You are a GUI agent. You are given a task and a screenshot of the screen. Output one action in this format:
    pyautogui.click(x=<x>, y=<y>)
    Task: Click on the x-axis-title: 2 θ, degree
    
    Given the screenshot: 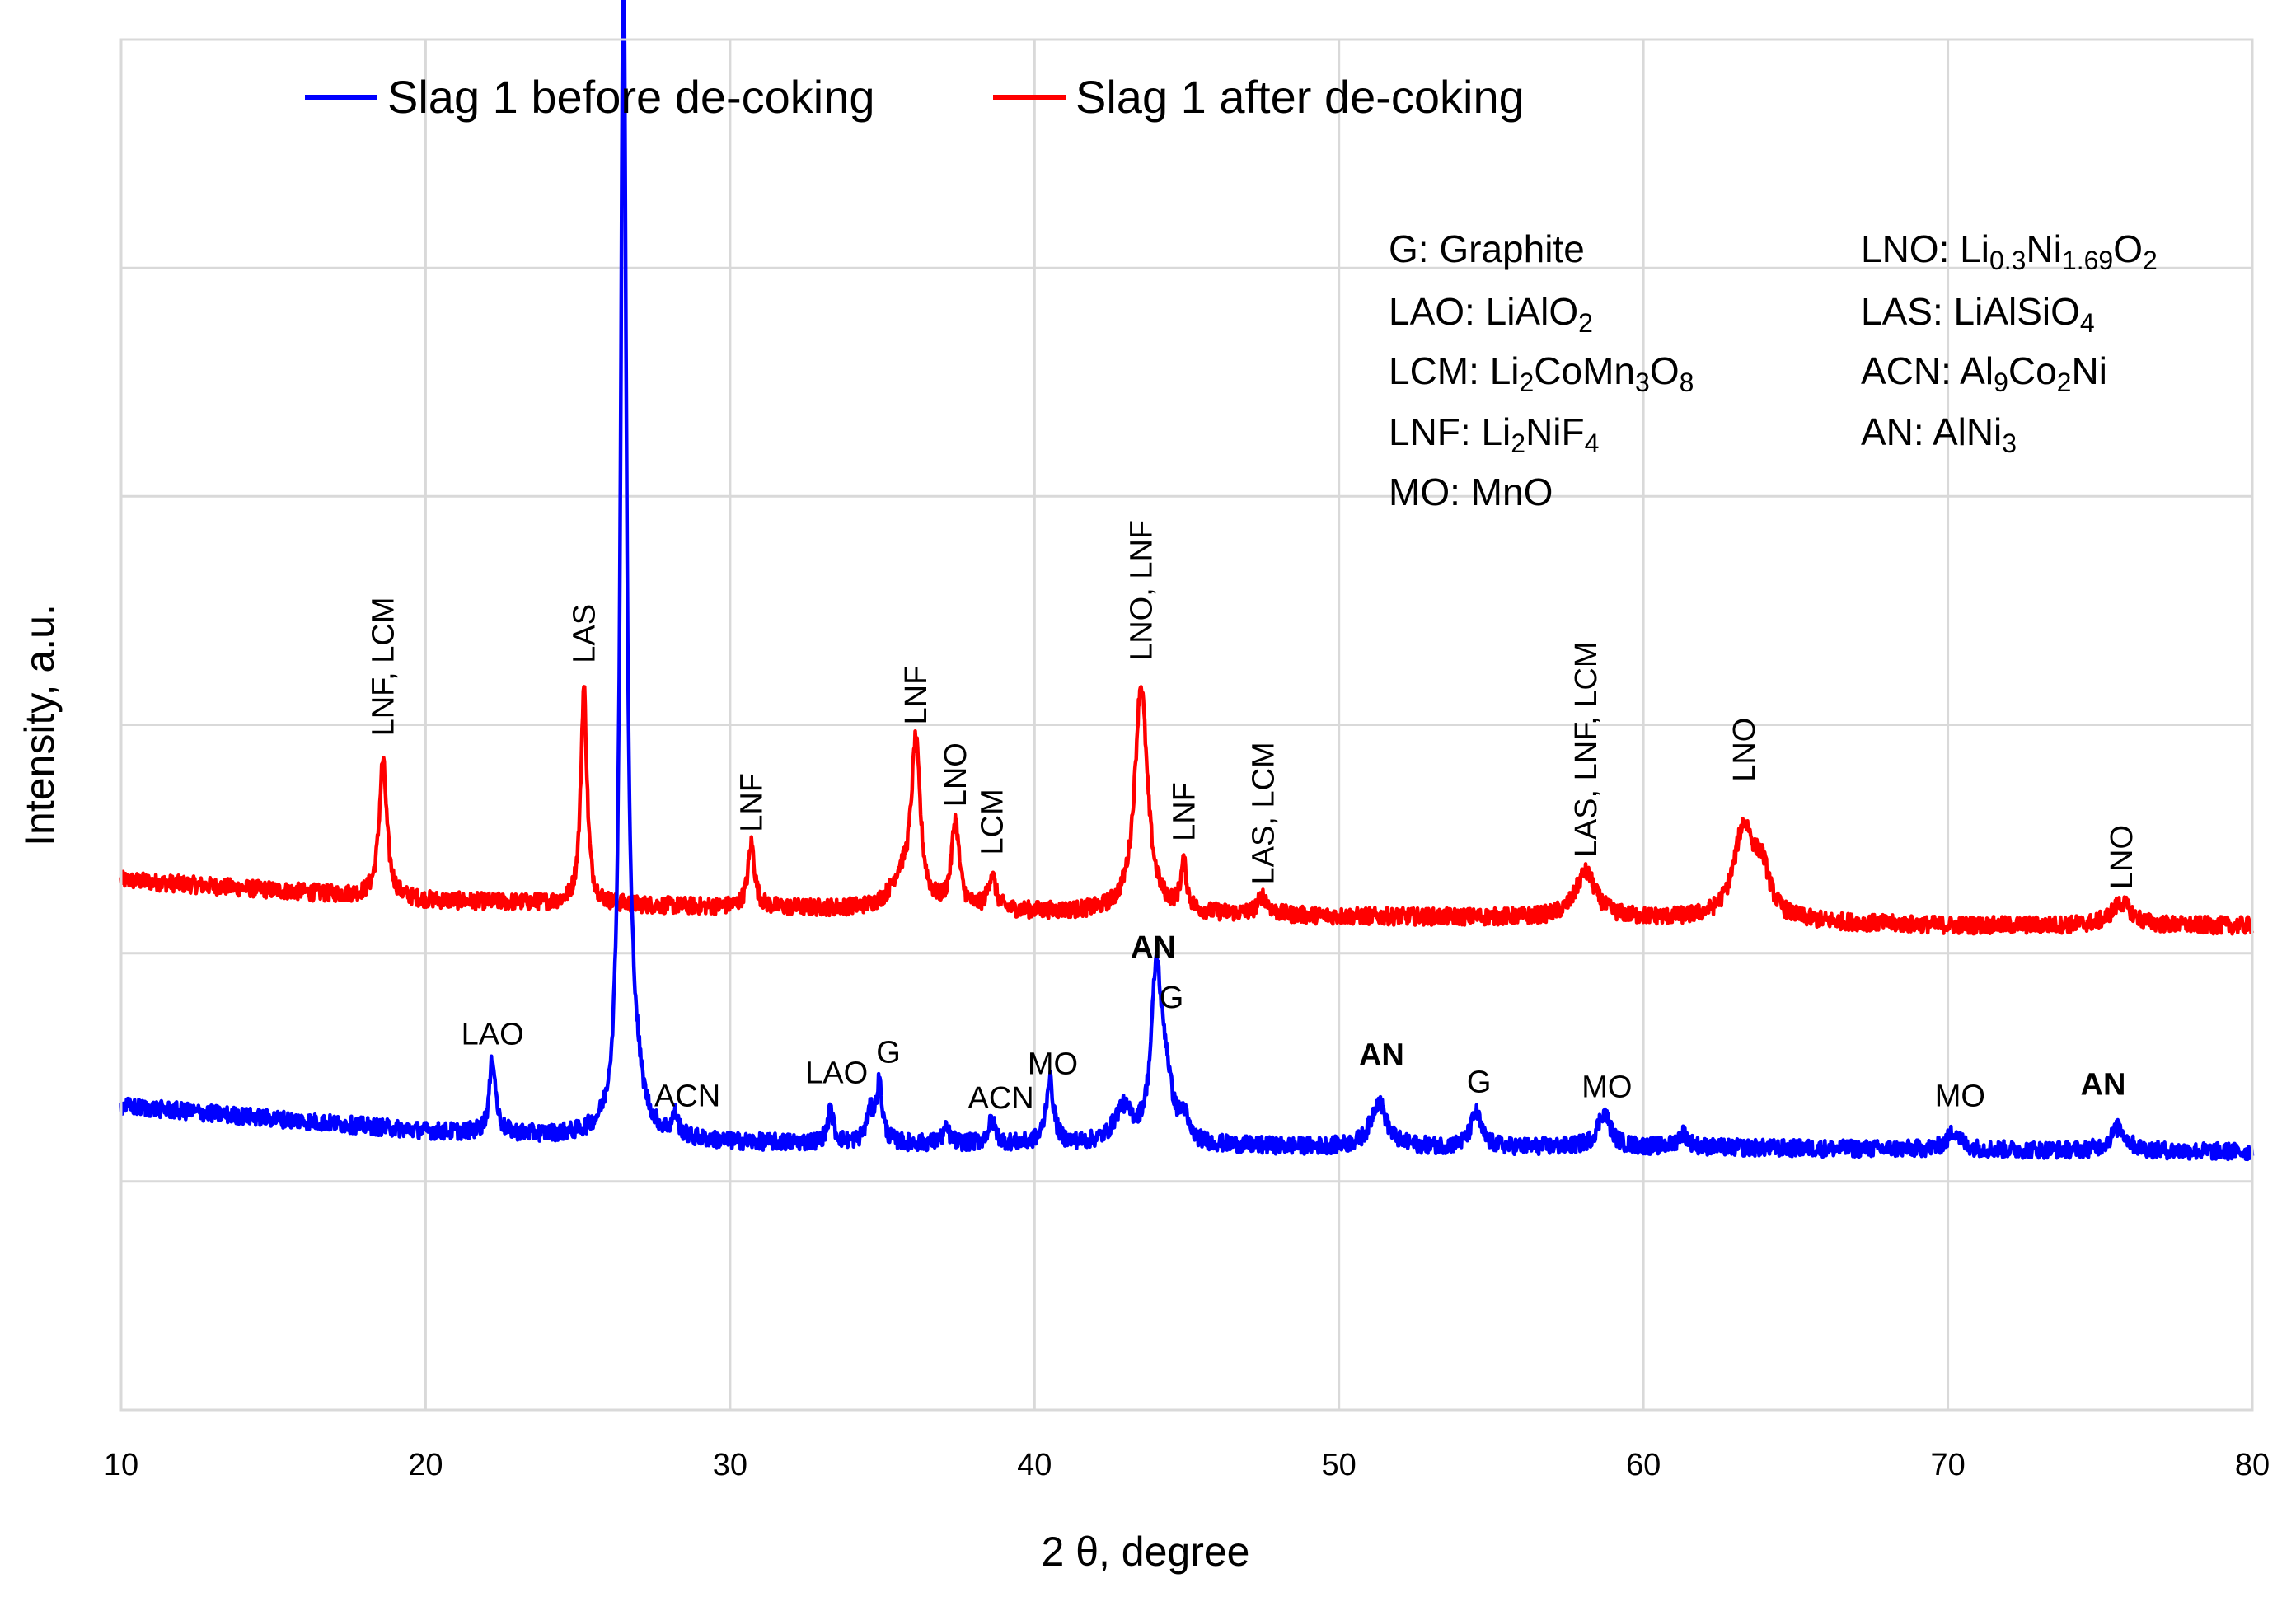 What is the action you would take?
    pyautogui.click(x=1146, y=1552)
    